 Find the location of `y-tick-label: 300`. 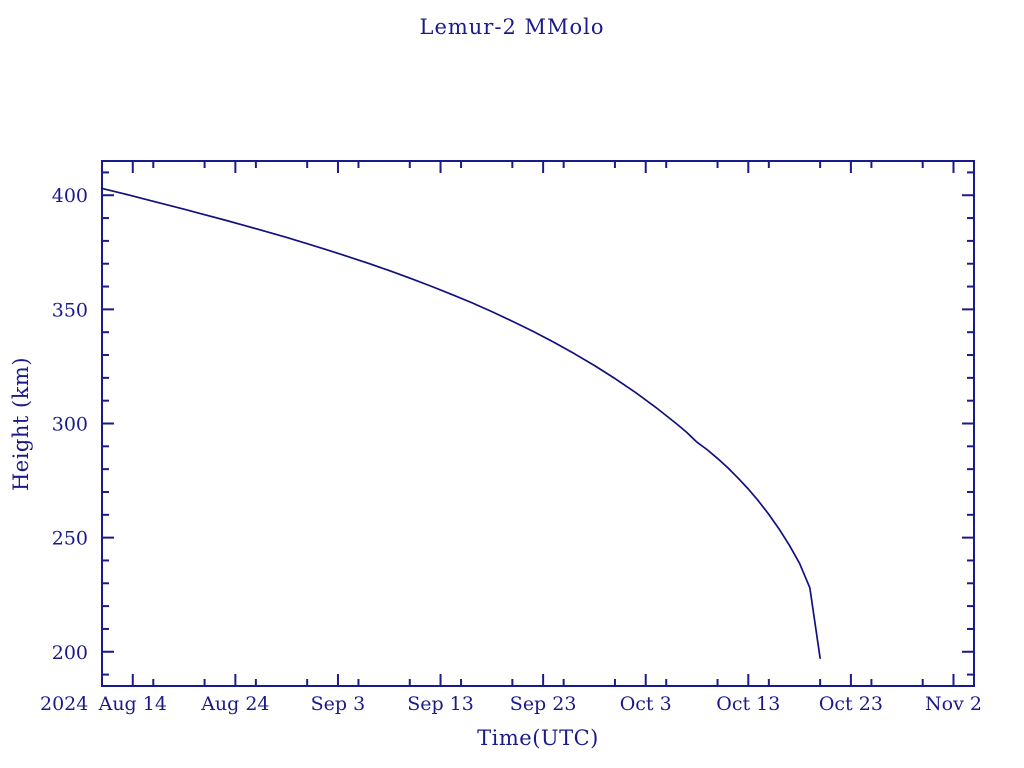

y-tick-label: 300 is located at coordinates (70, 425).